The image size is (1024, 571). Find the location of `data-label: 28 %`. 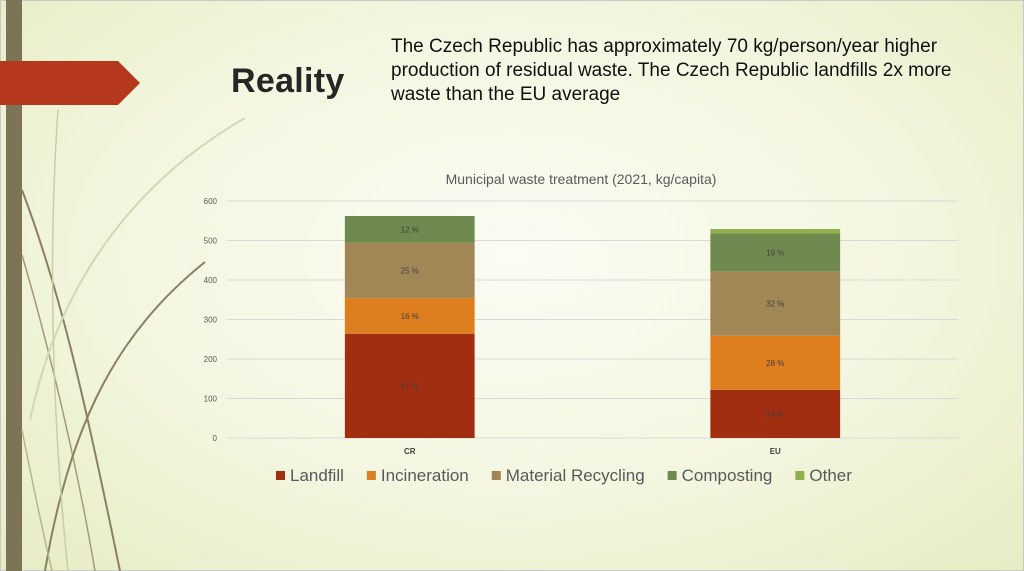

data-label: 28 % is located at coordinates (775, 363).